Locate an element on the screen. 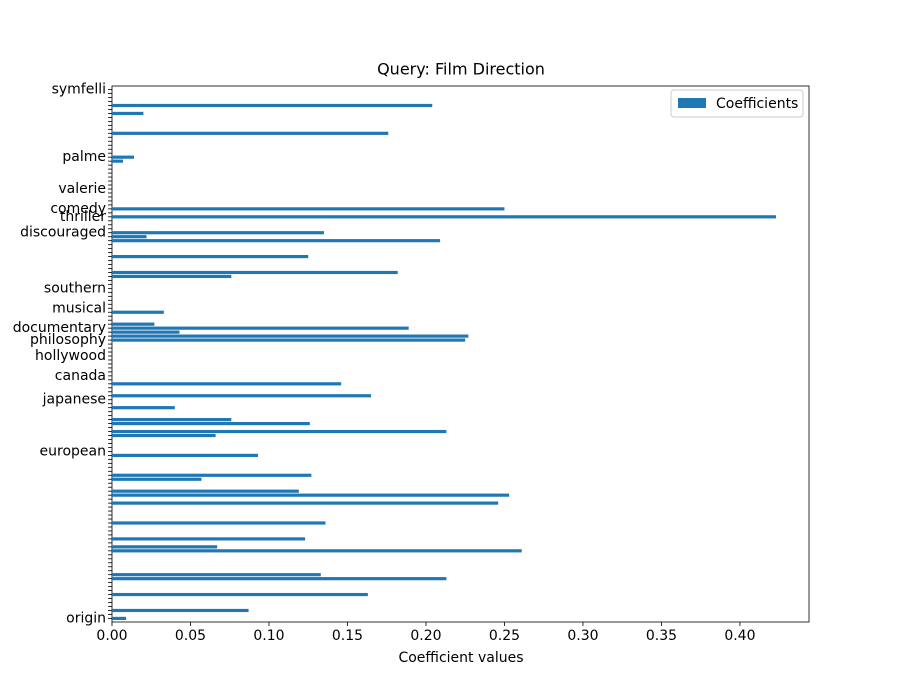  y-tick-label: valerie is located at coordinates (82, 189).